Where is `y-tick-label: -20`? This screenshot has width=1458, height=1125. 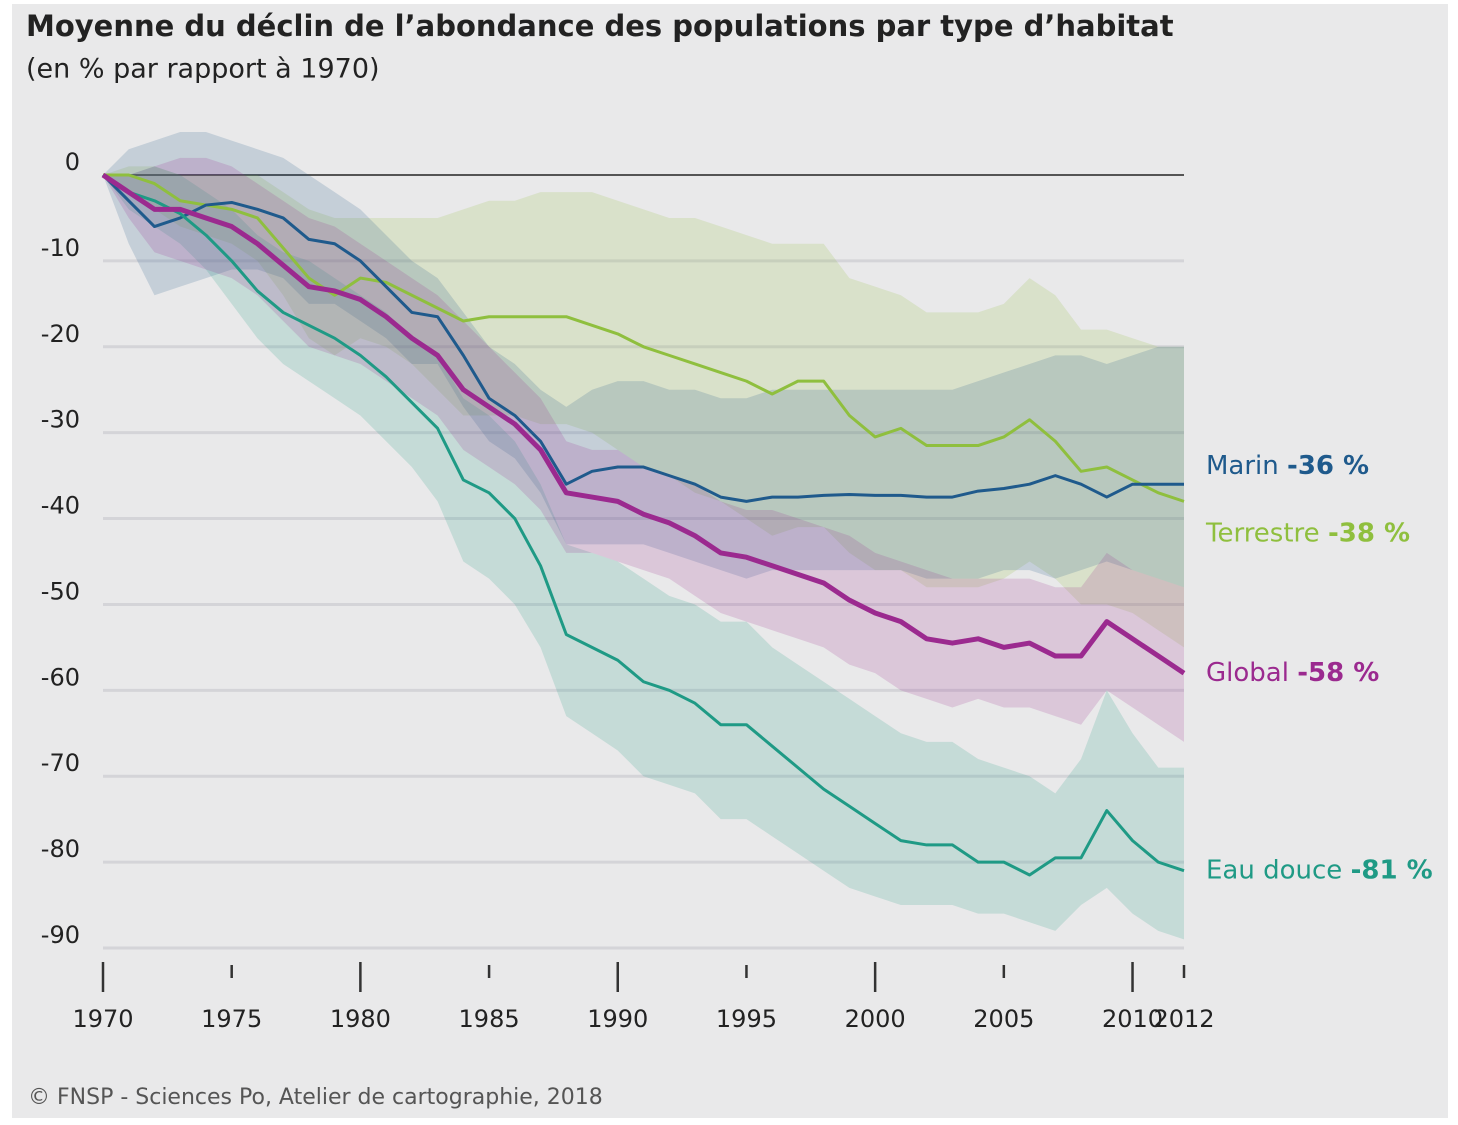
y-tick-label: -20 is located at coordinates (60, 334).